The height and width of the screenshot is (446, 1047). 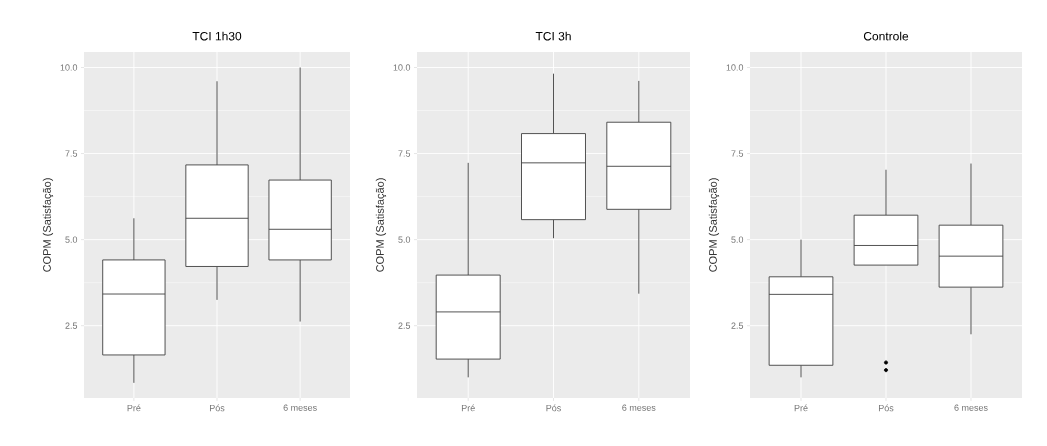 I want to click on chart-title: Controle, so click(x=886, y=36).